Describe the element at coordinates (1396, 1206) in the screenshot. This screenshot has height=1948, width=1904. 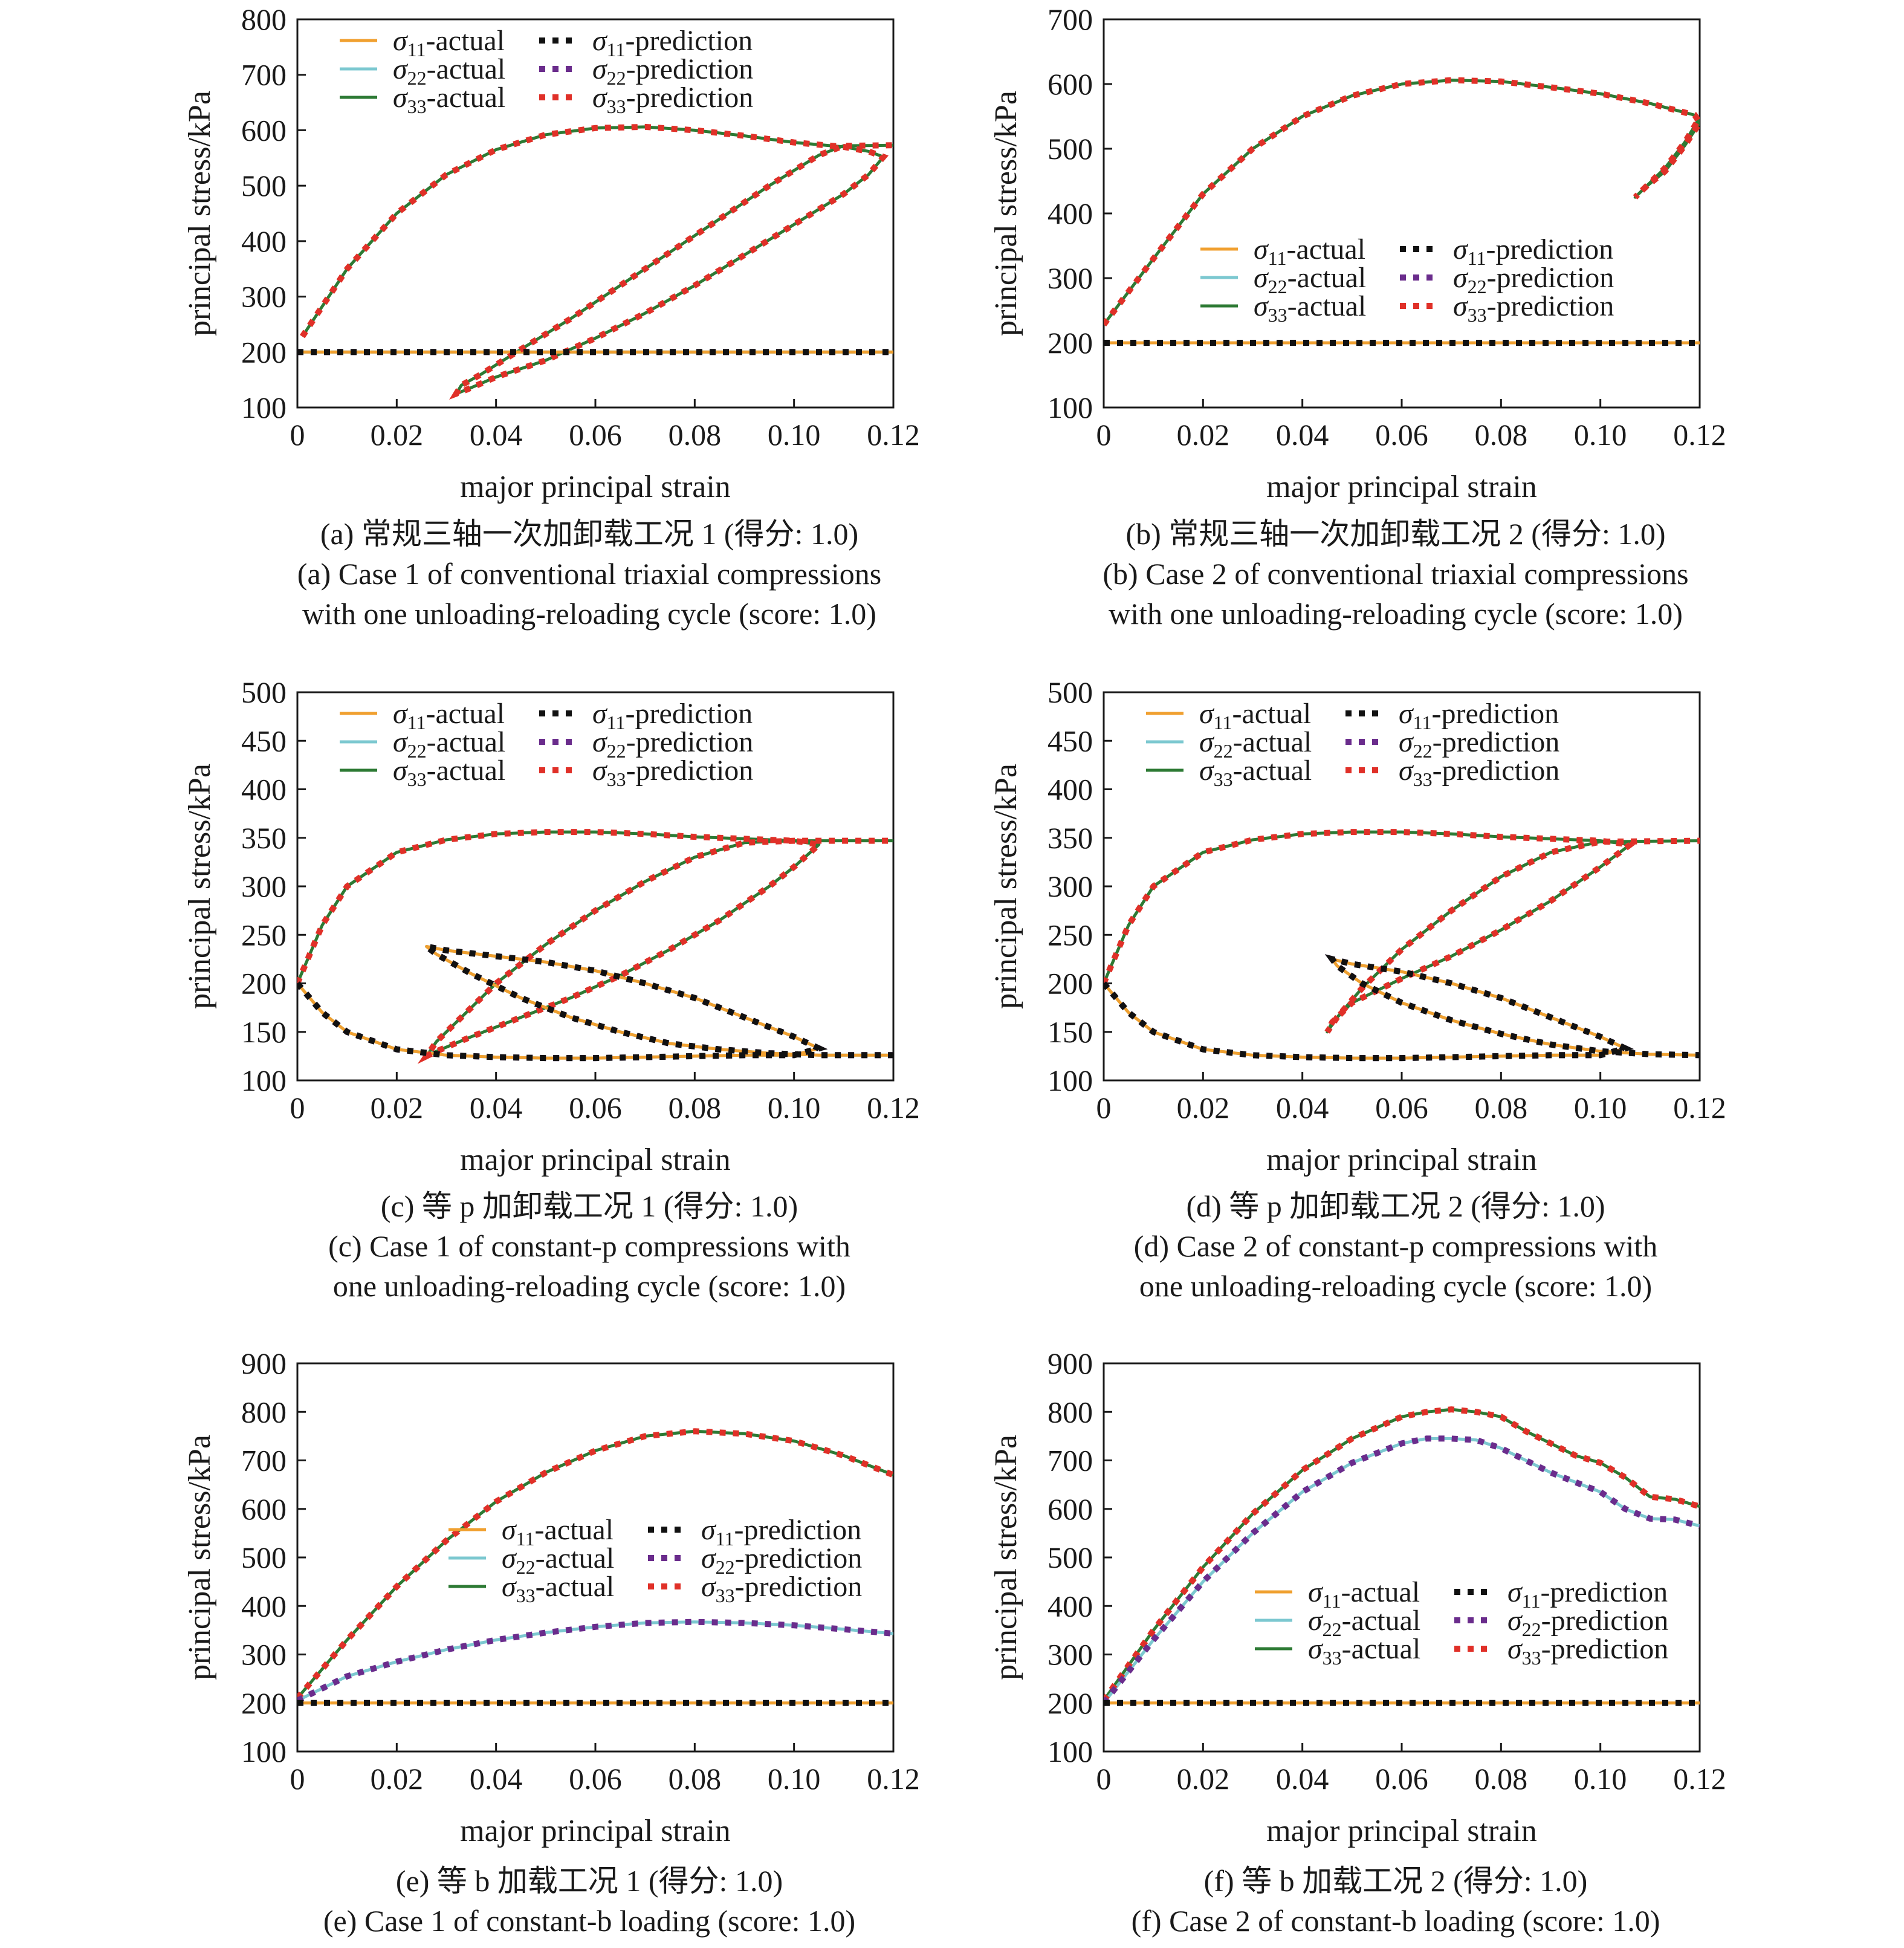
I see `caption-cn: (d) 等 p 加卸载工况 2 (得分: 1.0)` at that location.